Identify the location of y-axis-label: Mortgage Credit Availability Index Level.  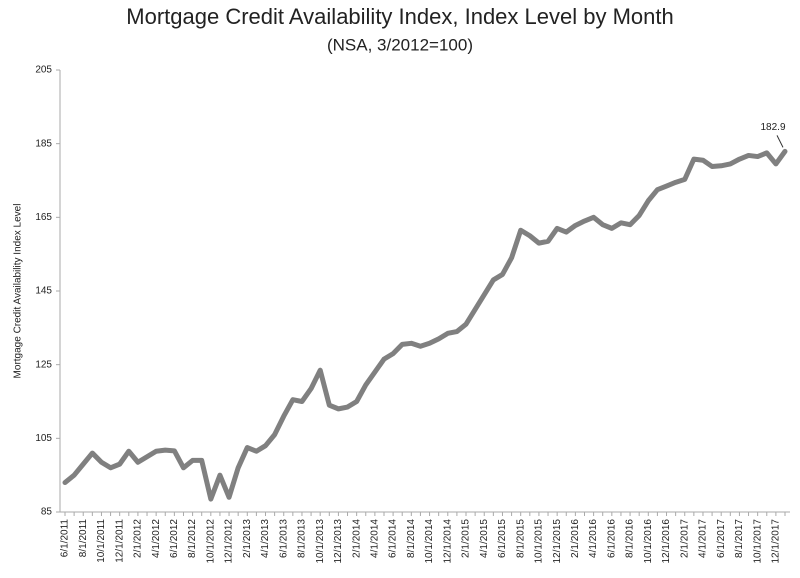
(18, 291).